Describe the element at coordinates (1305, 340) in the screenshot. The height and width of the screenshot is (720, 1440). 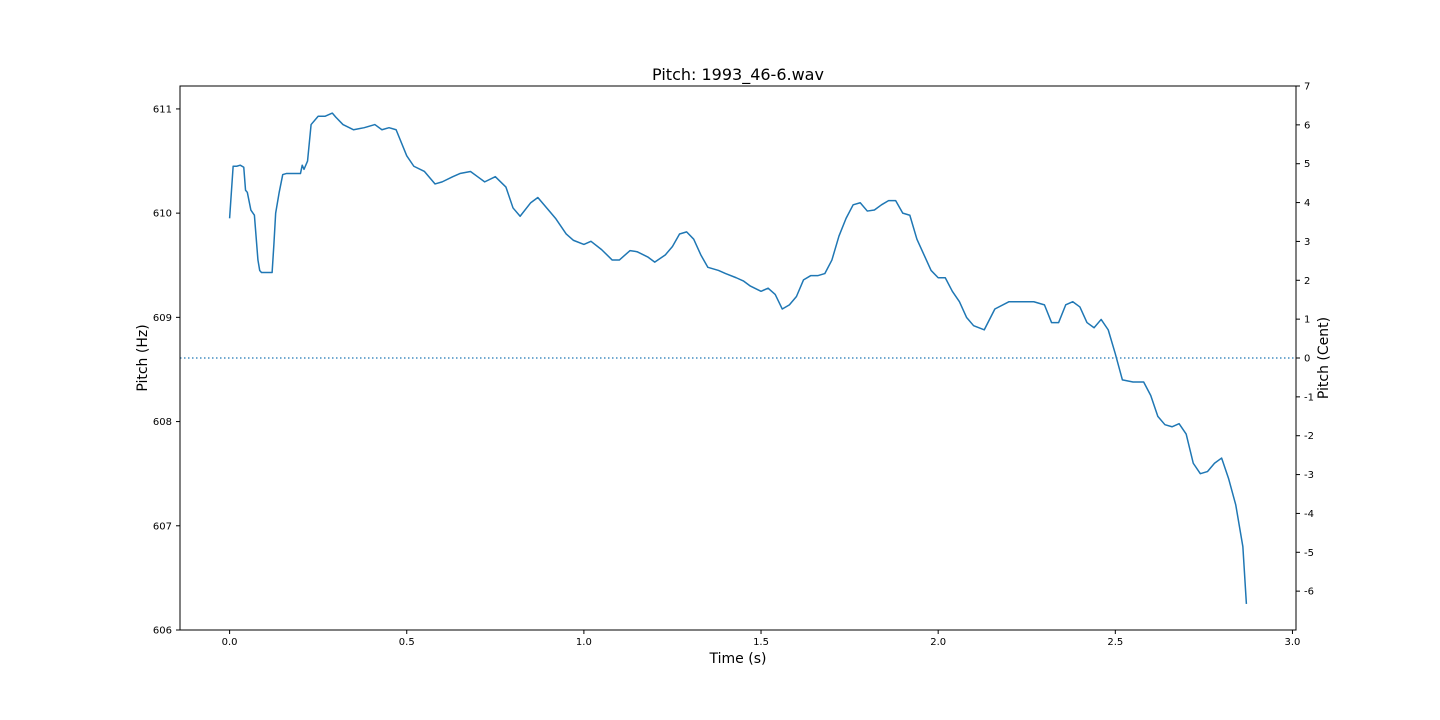
I see `y2-axis-ticks: -6 -5 -4 -3 -2 -1 0 1 2 3 4 5 6 7` at that location.